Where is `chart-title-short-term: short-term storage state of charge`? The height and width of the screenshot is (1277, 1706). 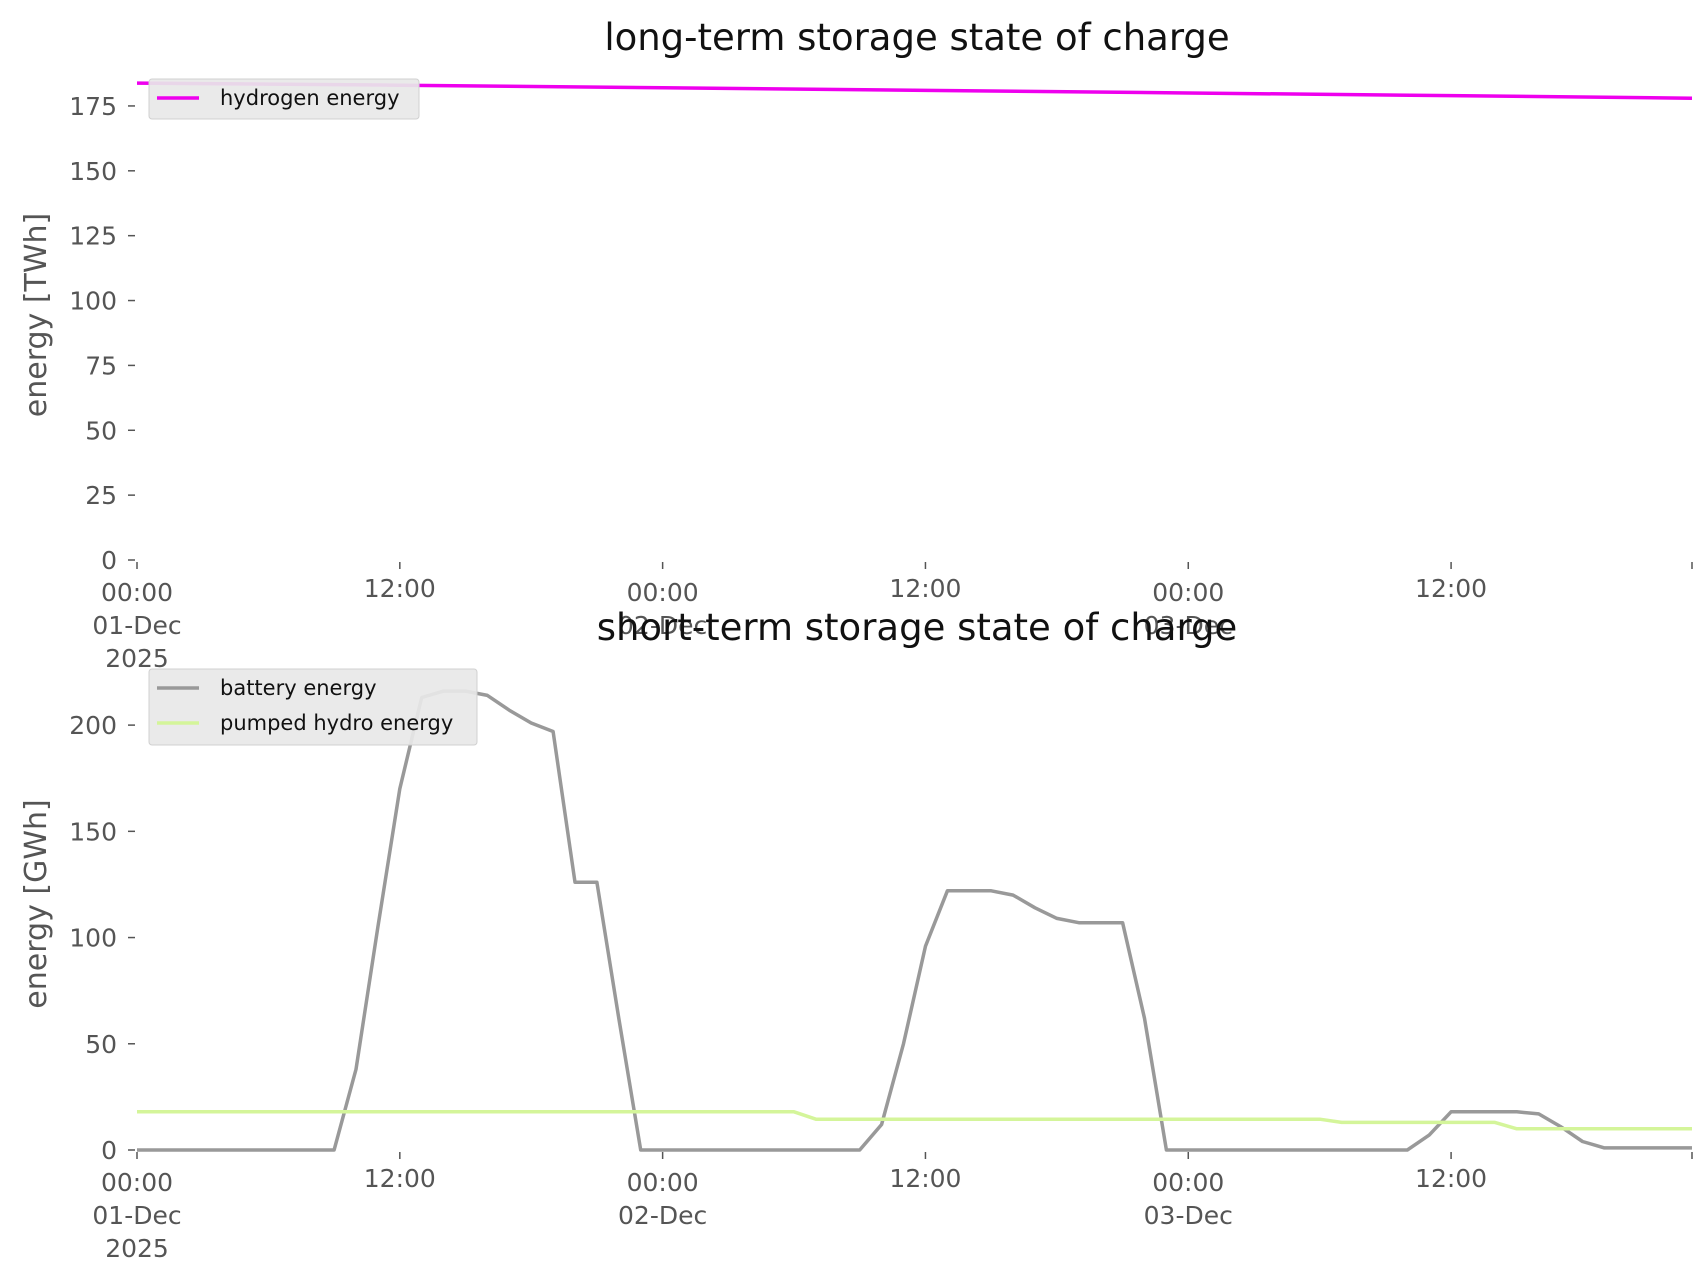 chart-title-short-term: short-term storage state of charge is located at coordinates (917, 627).